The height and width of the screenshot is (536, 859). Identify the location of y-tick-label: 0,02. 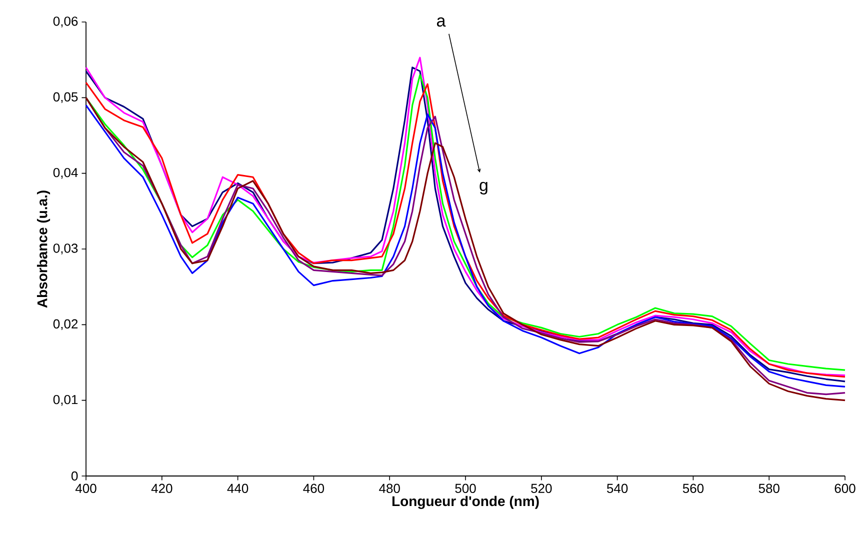
(65, 324).